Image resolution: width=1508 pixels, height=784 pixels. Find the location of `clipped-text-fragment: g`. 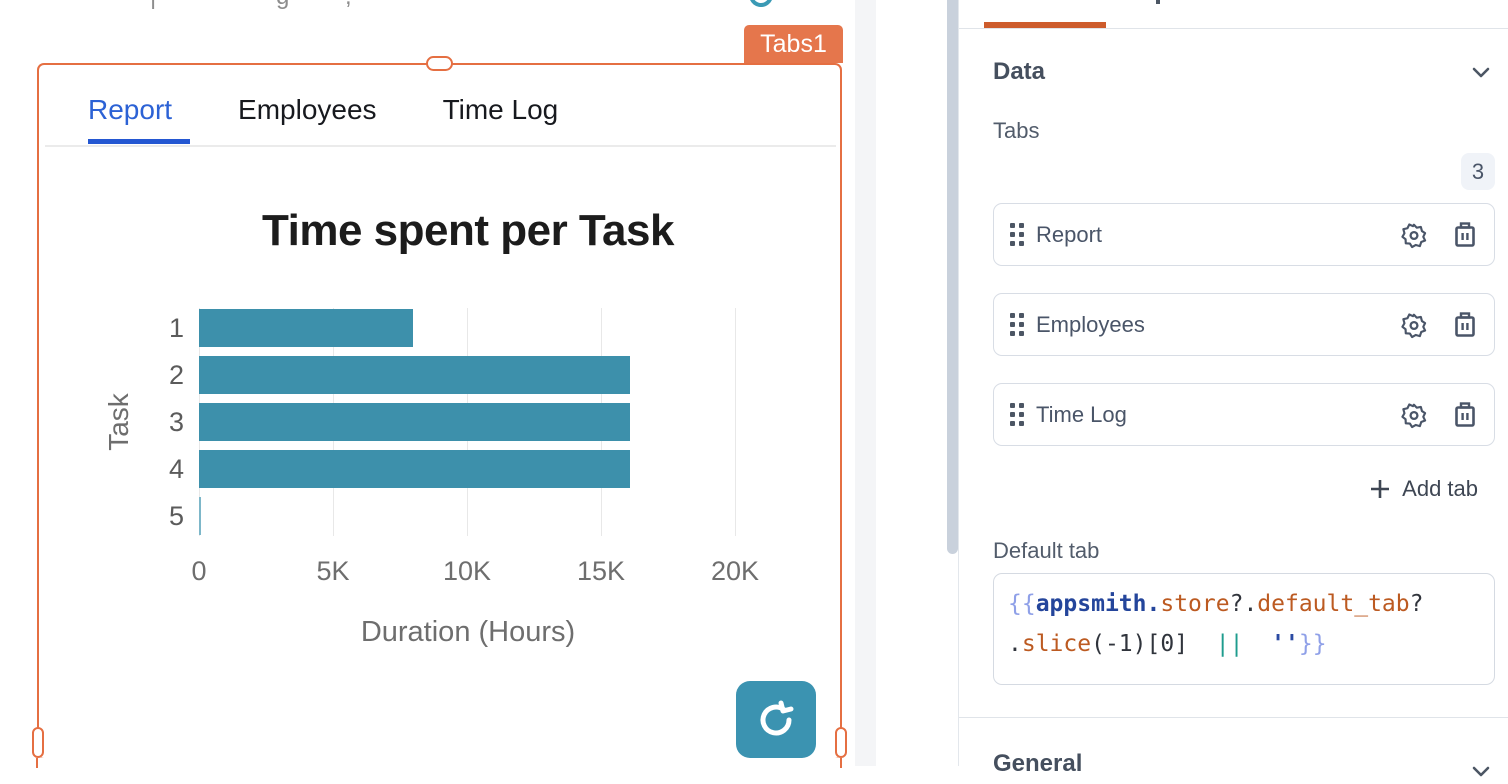

clipped-text-fragment: g is located at coordinates (282, 4).